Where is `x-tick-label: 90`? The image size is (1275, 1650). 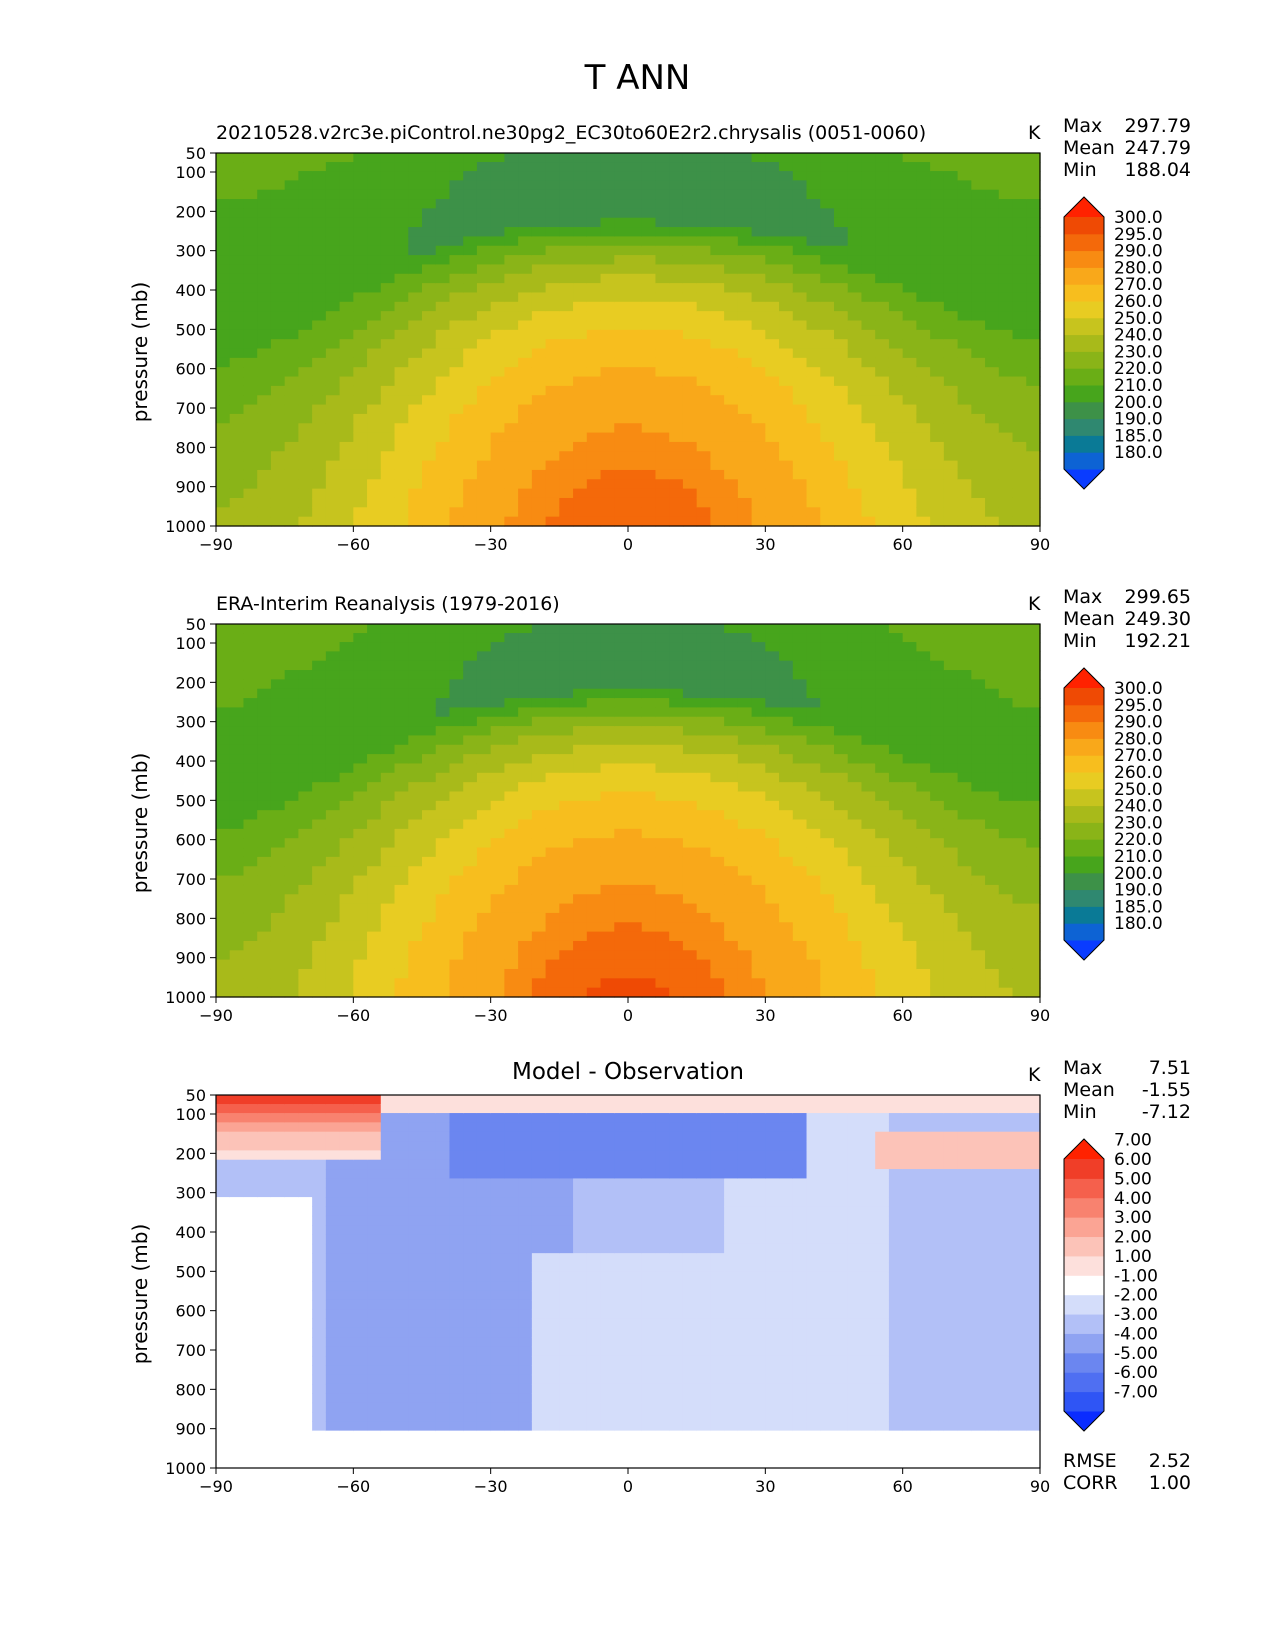 x-tick-label: 90 is located at coordinates (1040, 1015).